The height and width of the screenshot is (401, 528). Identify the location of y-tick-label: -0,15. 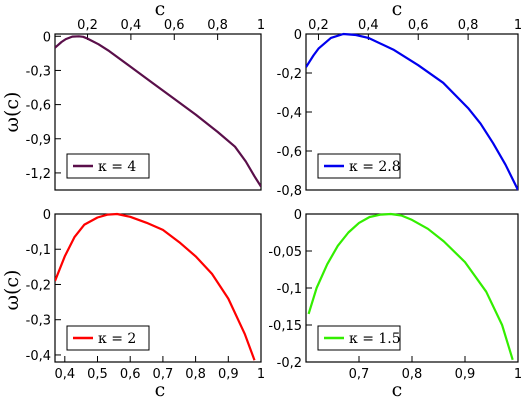
(285, 326).